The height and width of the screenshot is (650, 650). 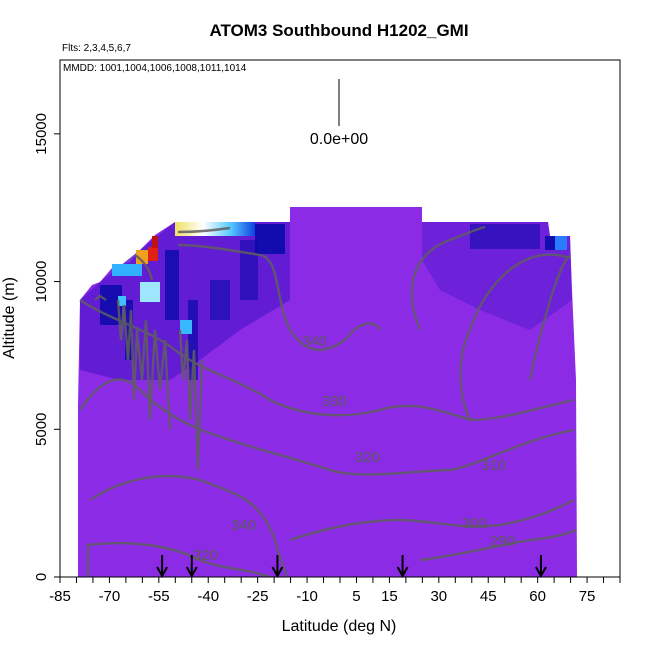 I want to click on x-tick-label: -25, so click(x=258, y=596).